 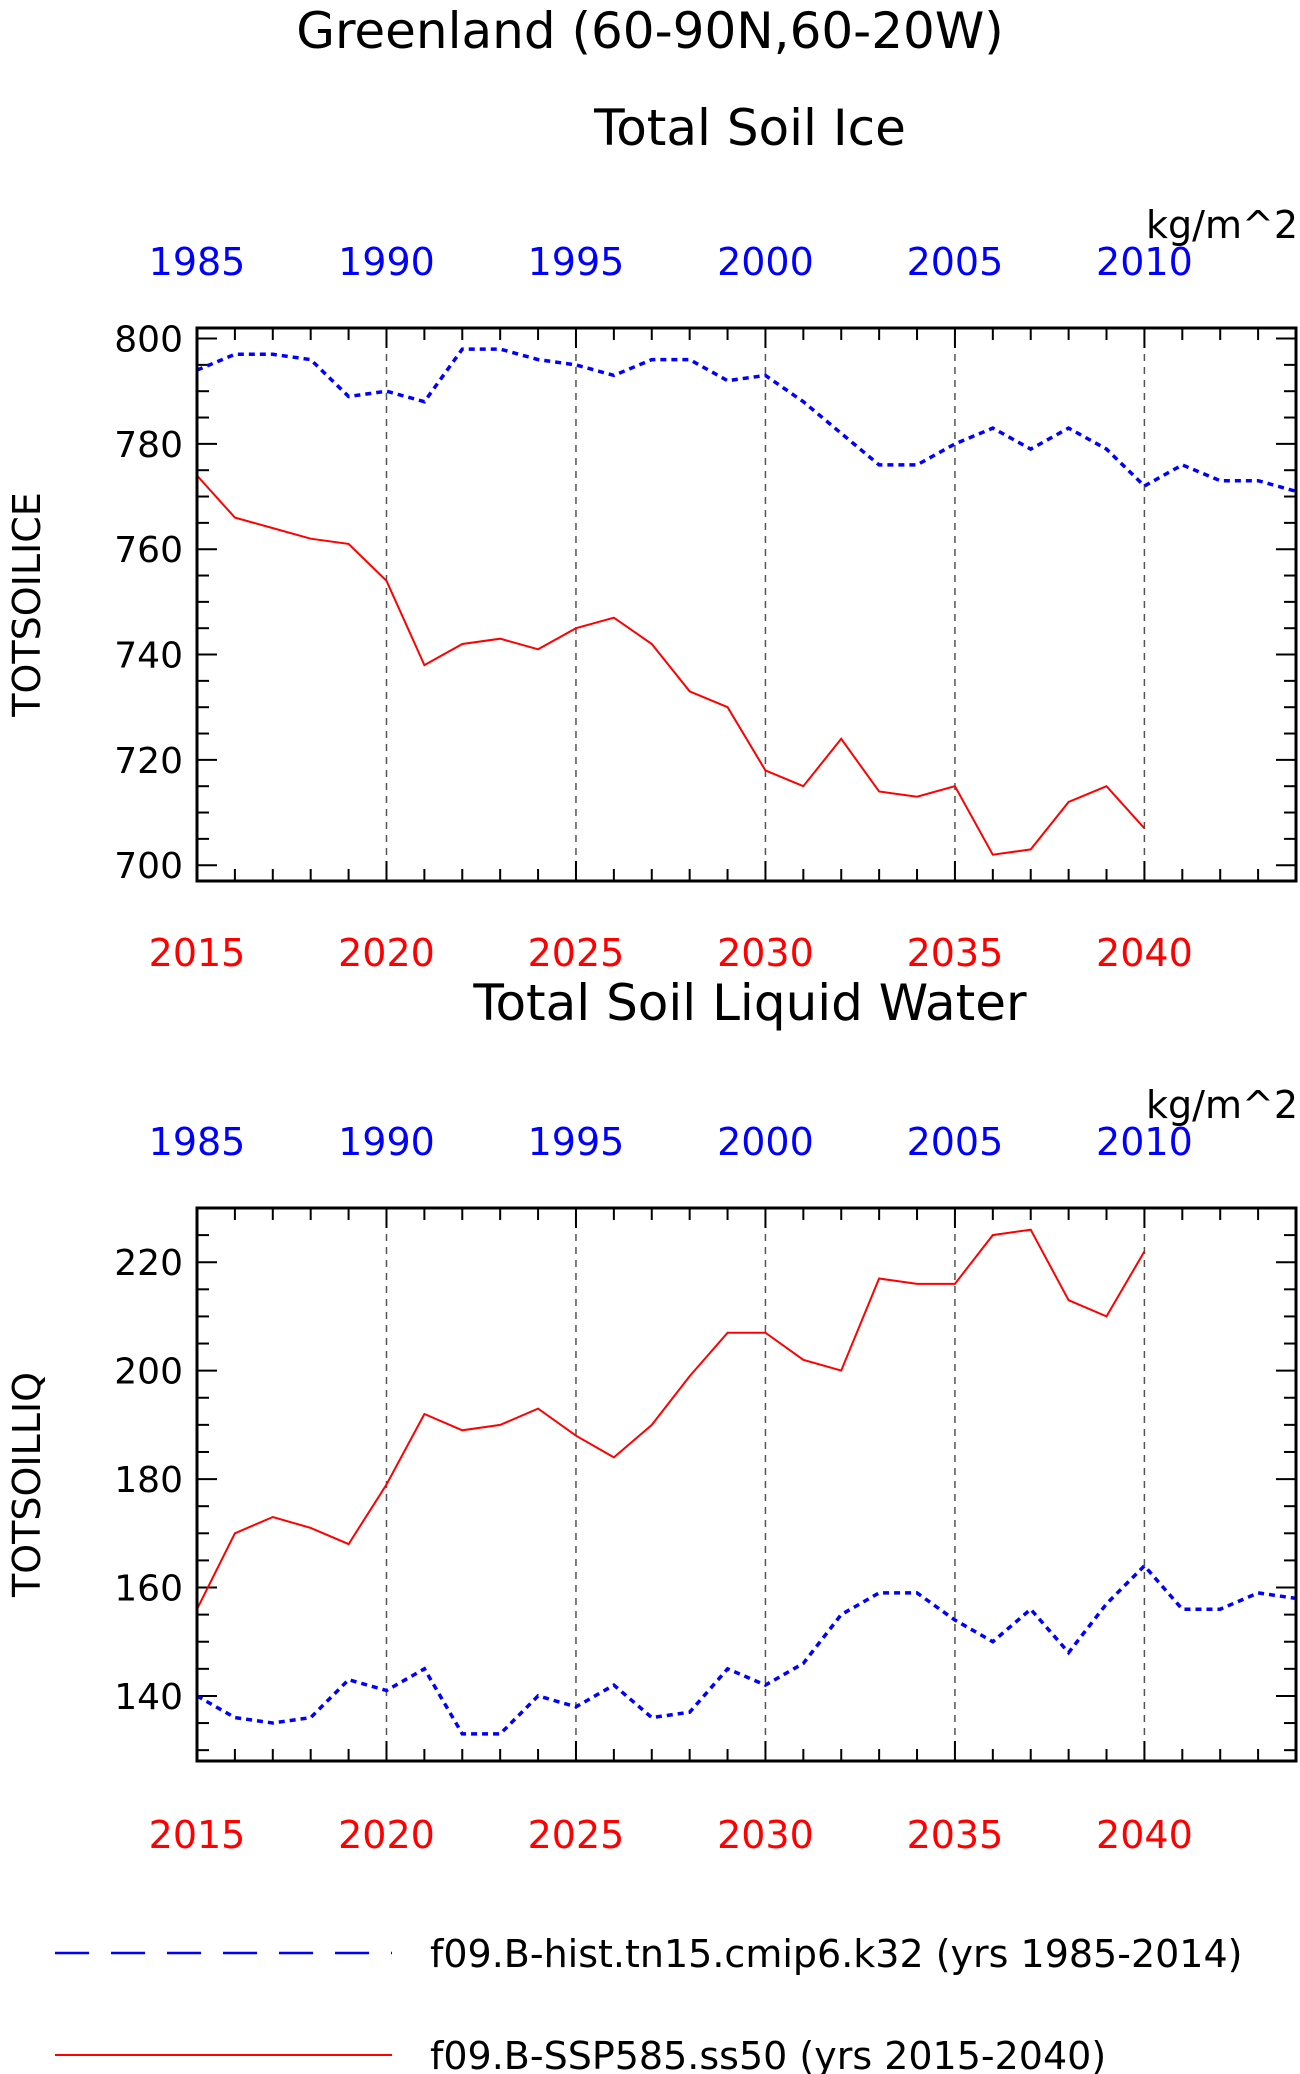 What do you see at coordinates (148, 761) in the screenshot?
I see `y-tick-label: 720` at bounding box center [148, 761].